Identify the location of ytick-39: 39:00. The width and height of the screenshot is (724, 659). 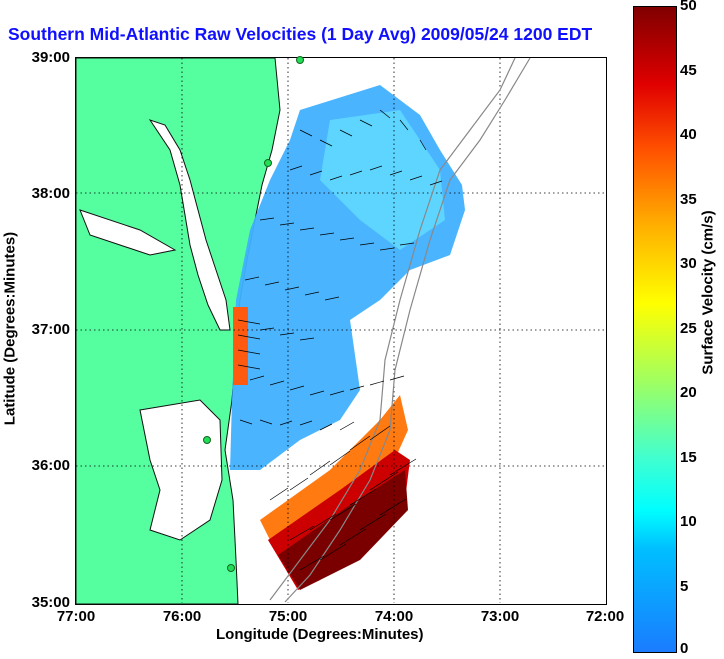
(50, 57).